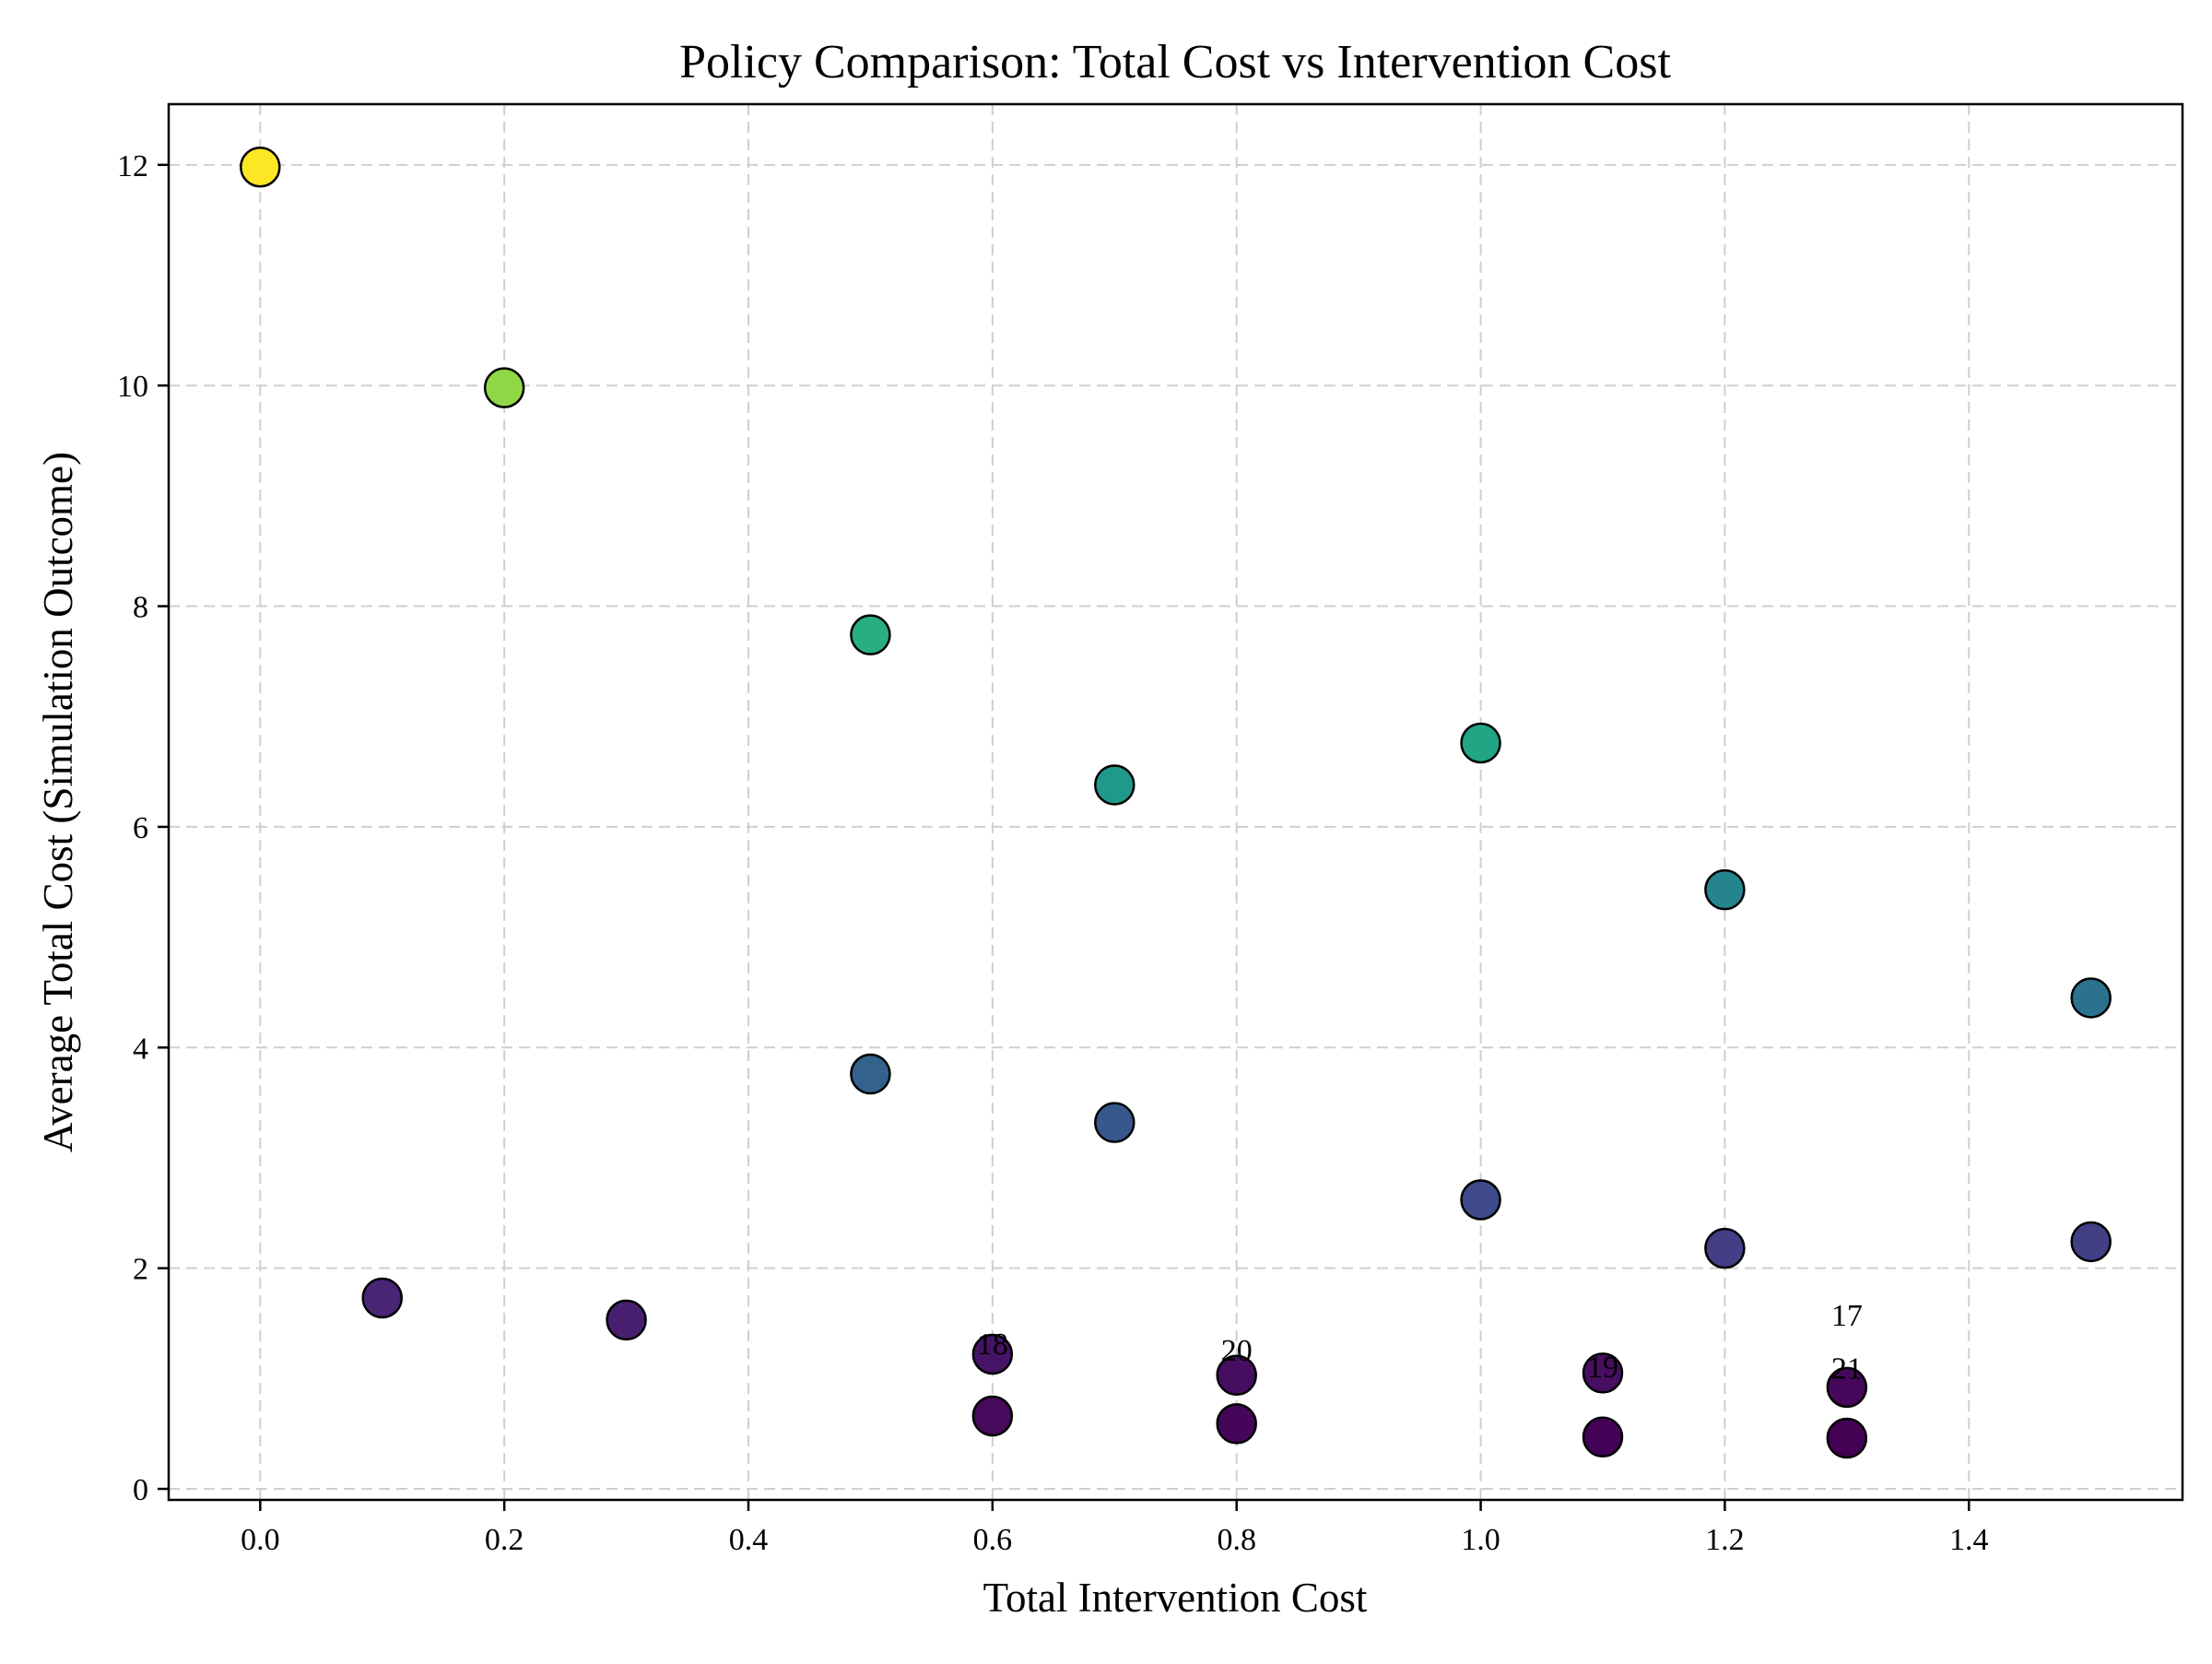  What do you see at coordinates (1420, 1342) in the screenshot?
I see `point-annotations: 17 18 20 19 21` at bounding box center [1420, 1342].